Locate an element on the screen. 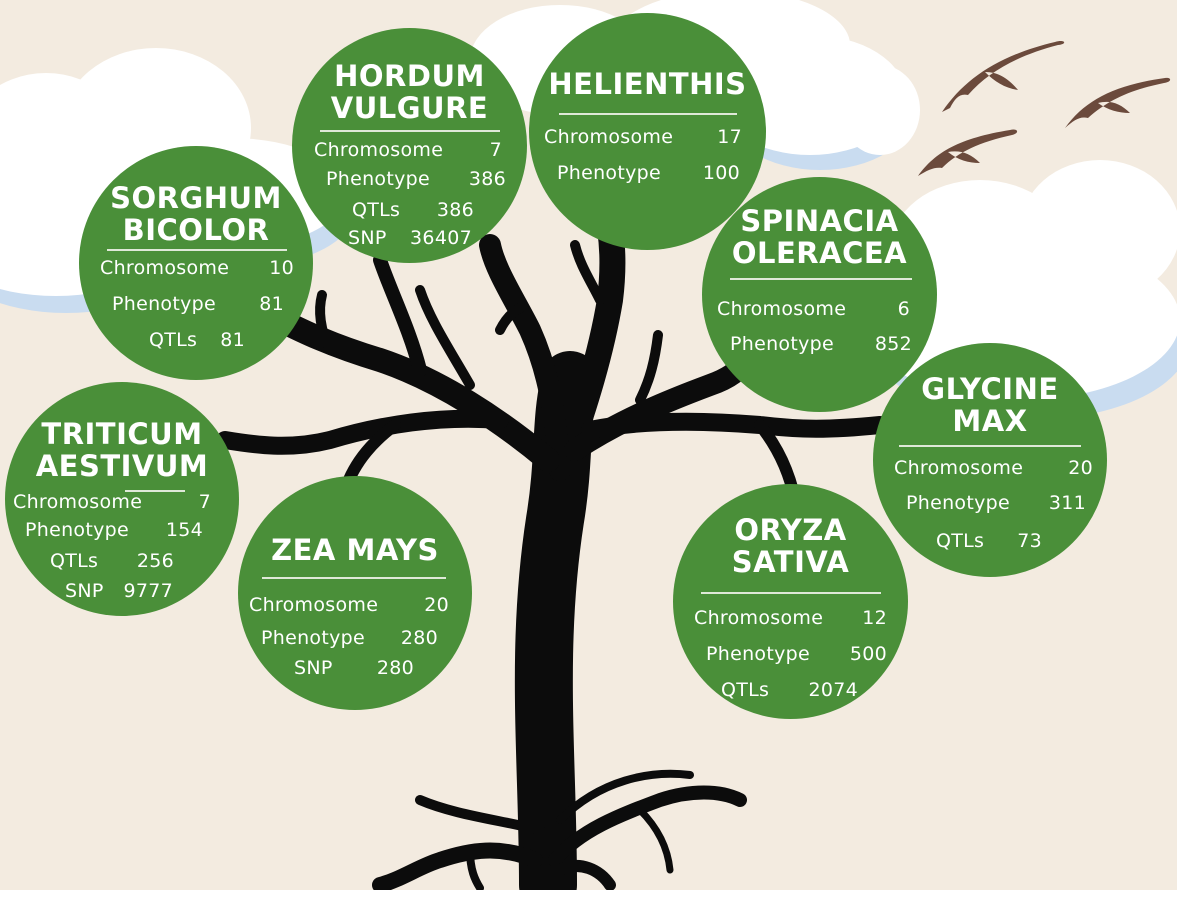 This screenshot has height=900, width=1177. species-node-helienthis: HELIENTHIS Chromosome 17 Phenotype 100 is located at coordinates (647, 131).